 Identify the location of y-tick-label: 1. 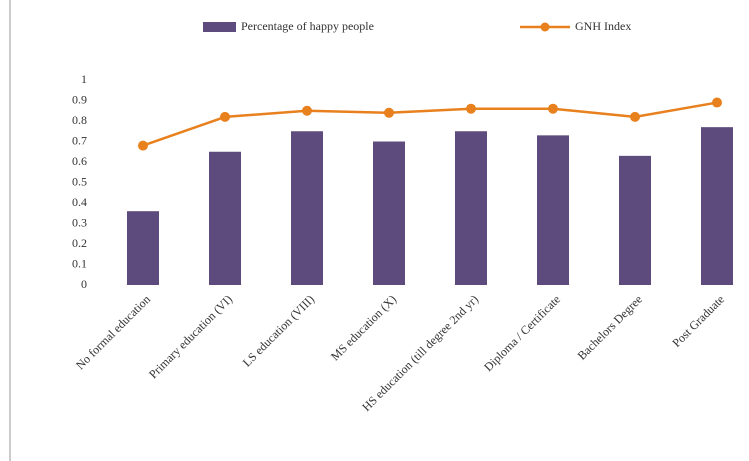
(84, 79).